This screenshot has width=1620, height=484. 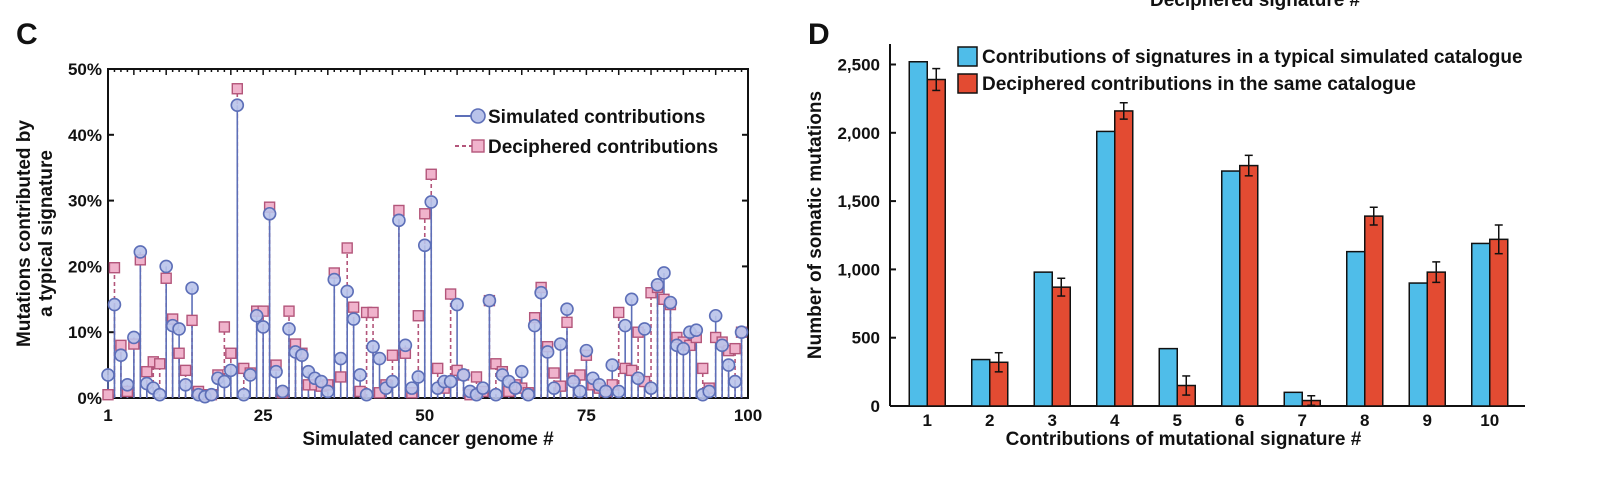 I want to click on panel-c-y-tick-label: 0%, so click(x=89, y=398).